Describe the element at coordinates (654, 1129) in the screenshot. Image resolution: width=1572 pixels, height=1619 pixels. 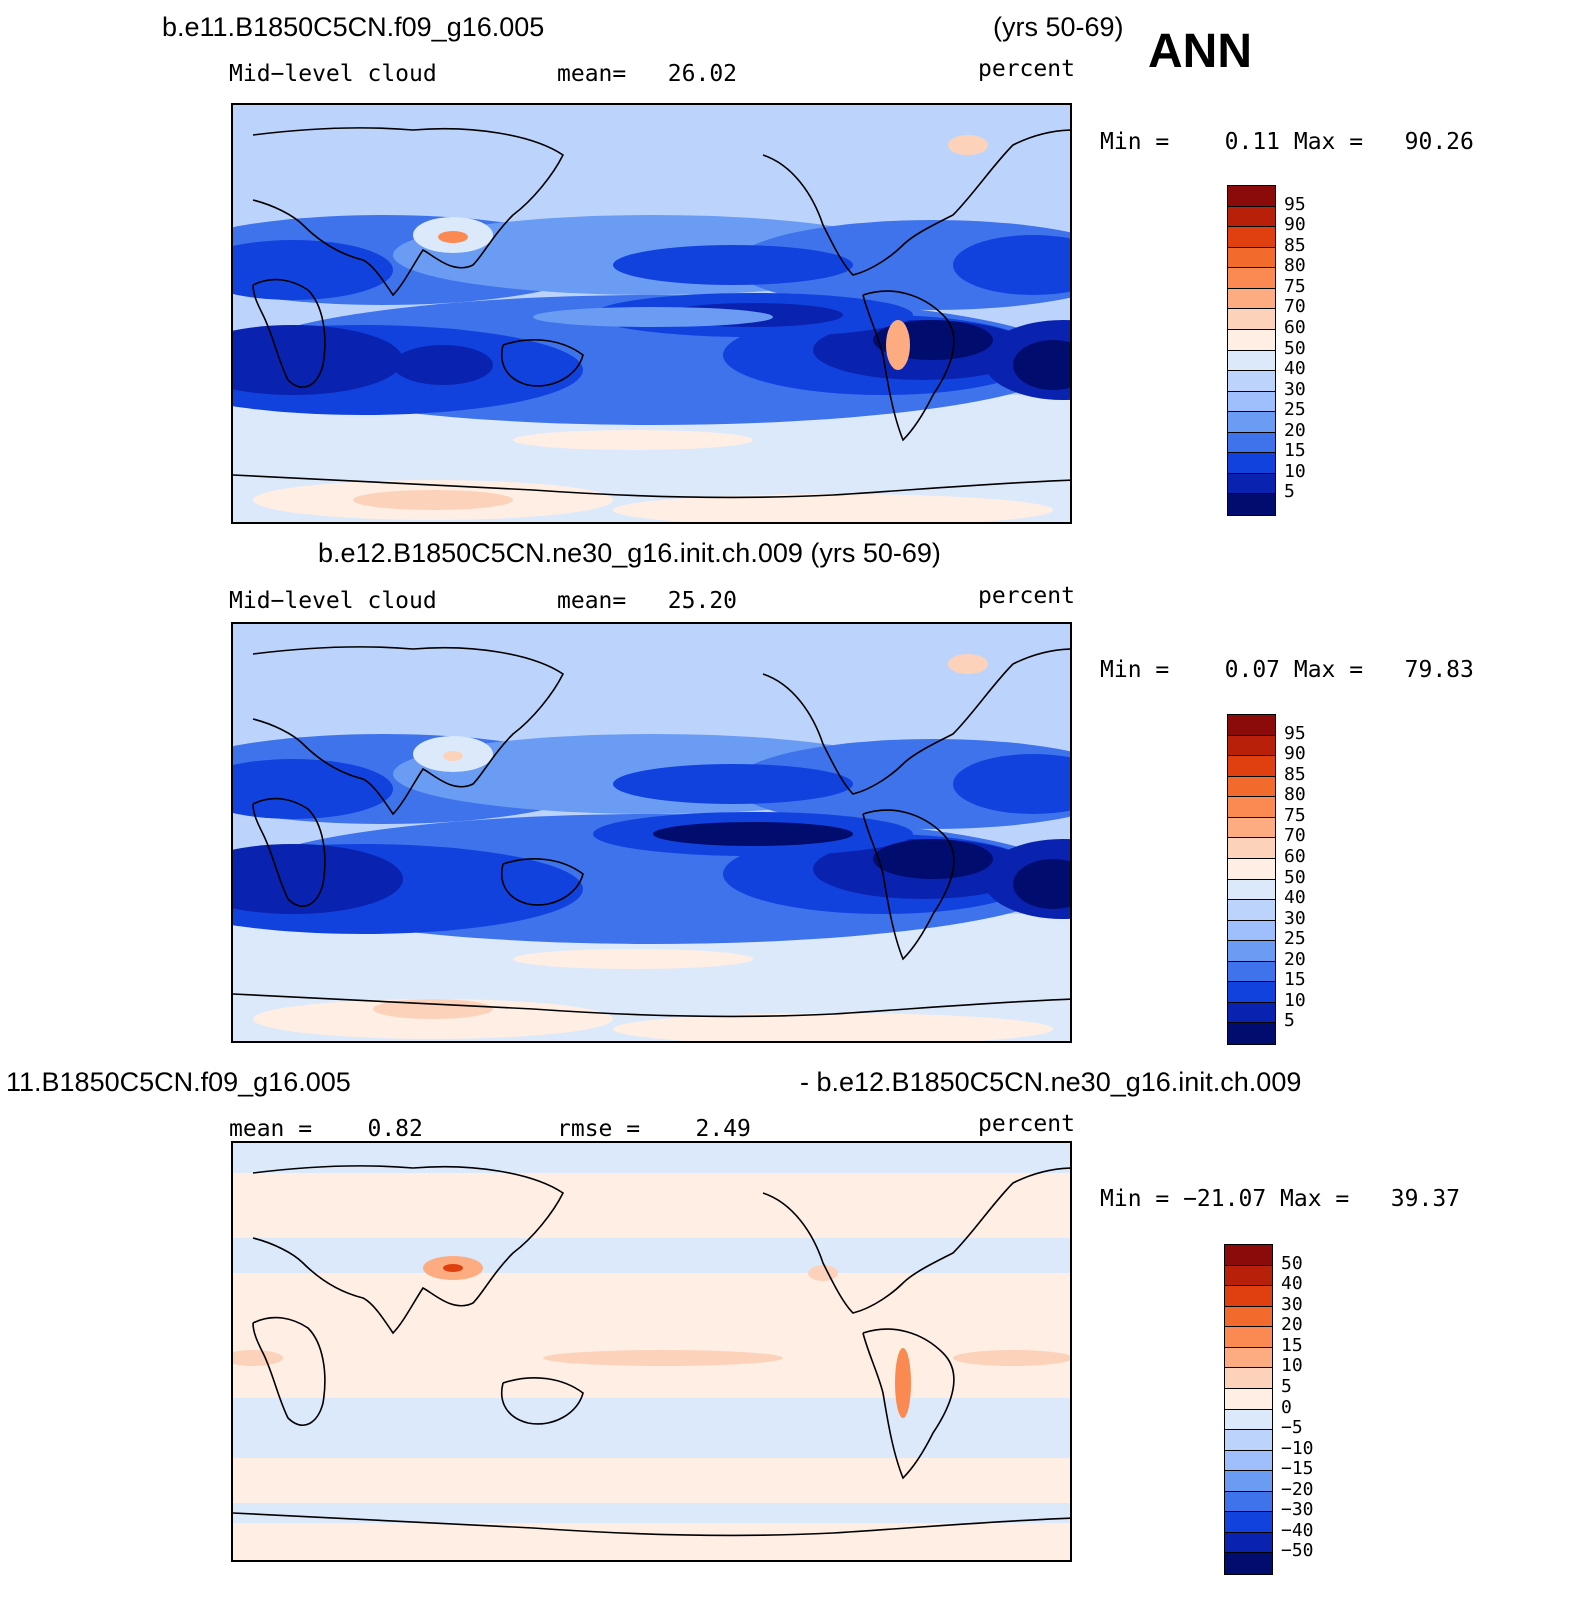
I see `panel3-rmse-label: rmse = 2.49` at that location.